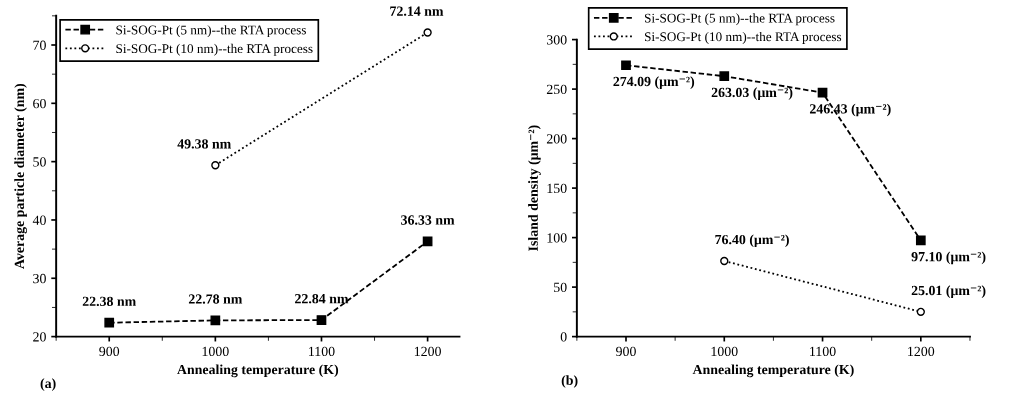 Image resolution: width=1021 pixels, height=396 pixels. What do you see at coordinates (556, 40) in the screenshot?
I see `y-tick-label: 300` at bounding box center [556, 40].